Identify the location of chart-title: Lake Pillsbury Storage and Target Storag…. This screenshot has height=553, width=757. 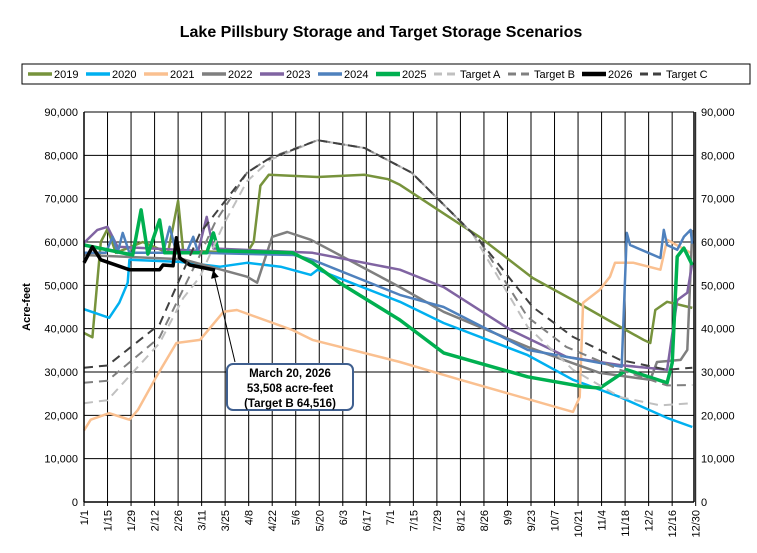
(381, 32).